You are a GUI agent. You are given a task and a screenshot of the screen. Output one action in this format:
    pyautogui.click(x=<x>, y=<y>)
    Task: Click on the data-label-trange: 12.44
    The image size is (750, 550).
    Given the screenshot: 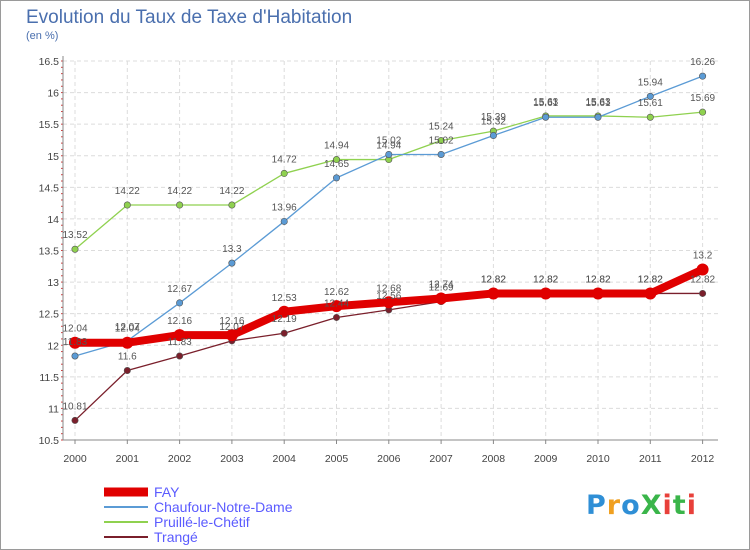 What is the action you would take?
    pyautogui.click(x=336, y=303)
    